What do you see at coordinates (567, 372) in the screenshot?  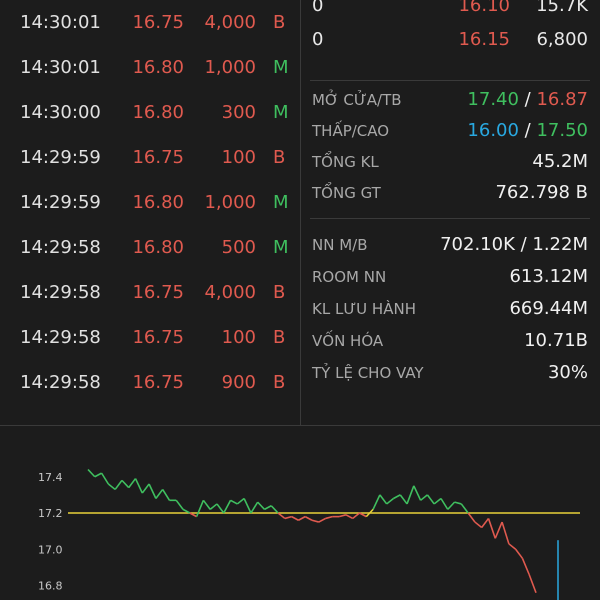 I see `stat-value: 30%` at bounding box center [567, 372].